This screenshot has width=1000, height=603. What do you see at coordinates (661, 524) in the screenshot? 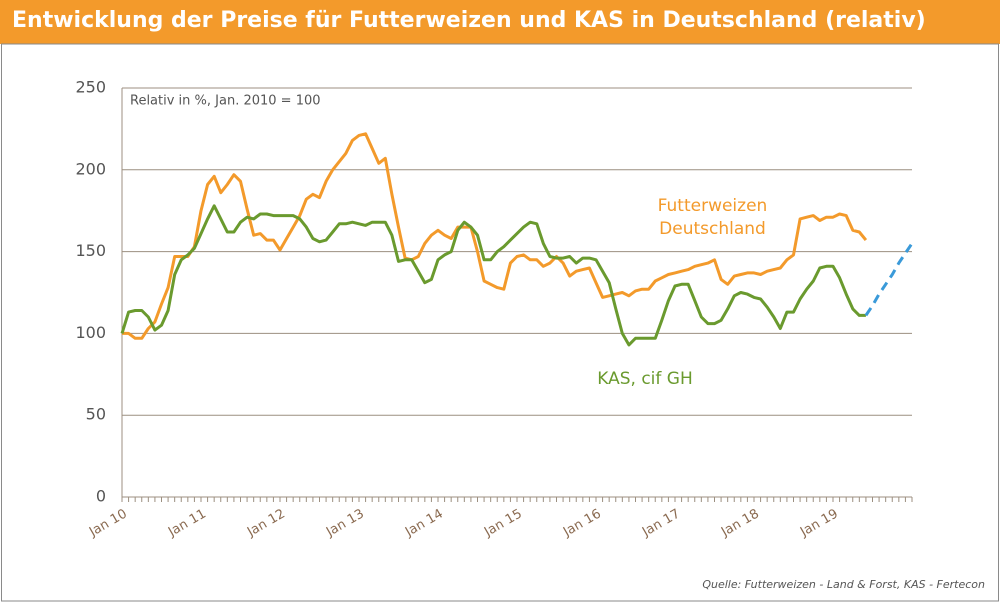
I see `x-tick-label: Jan 17` at bounding box center [661, 524].